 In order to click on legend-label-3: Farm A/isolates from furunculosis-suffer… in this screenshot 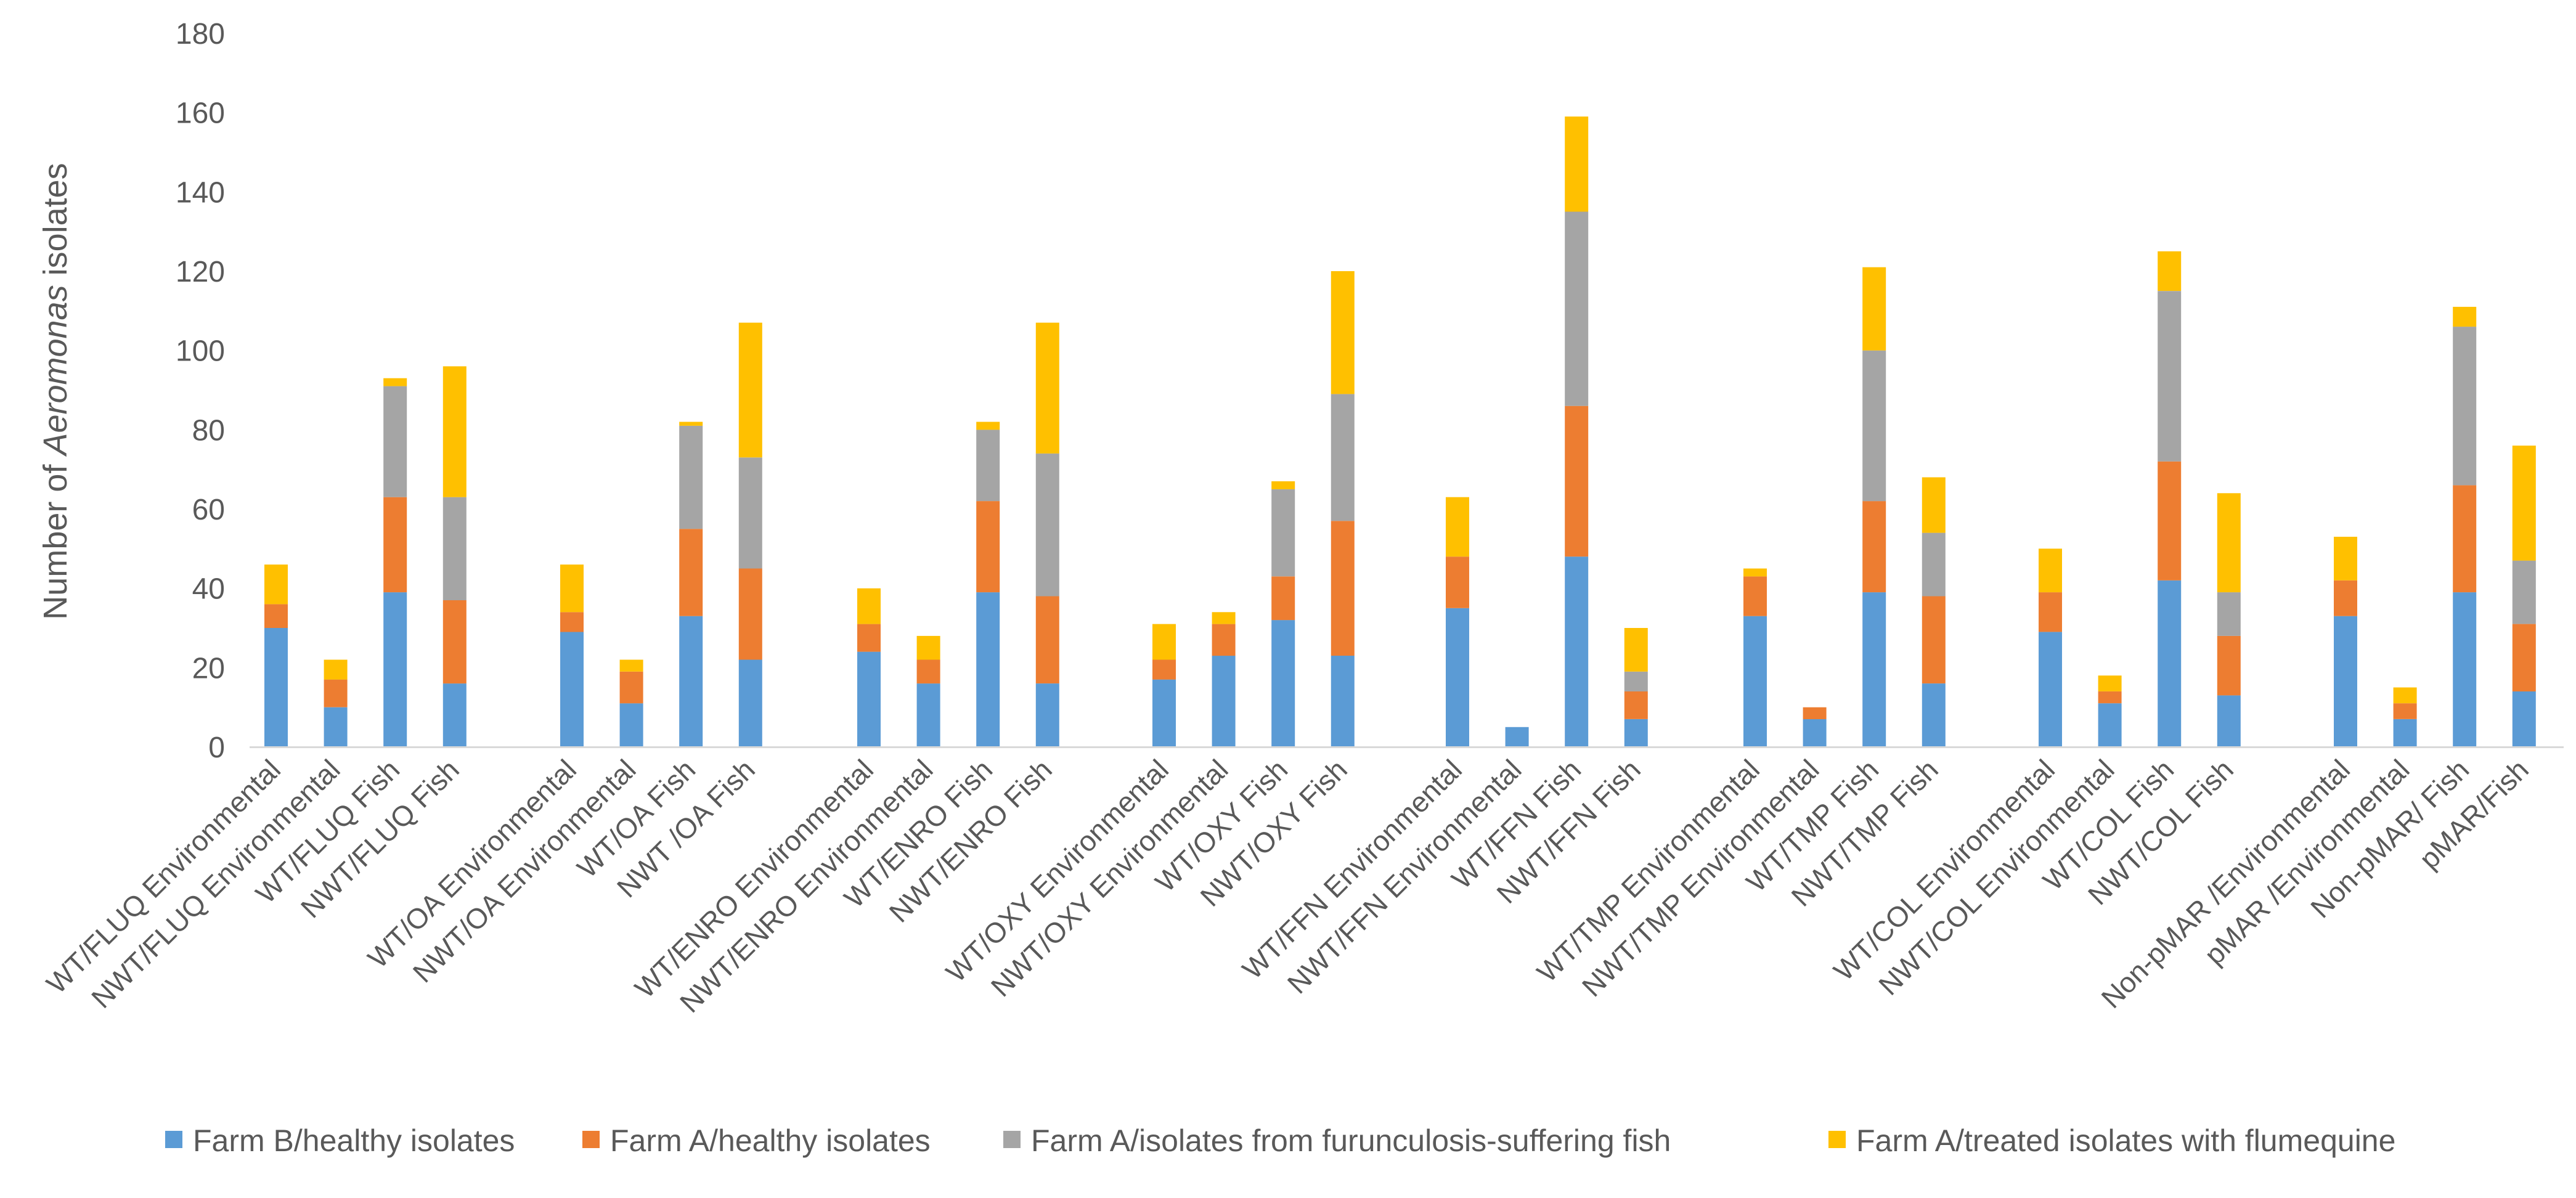, I will do `click(1351, 1140)`.